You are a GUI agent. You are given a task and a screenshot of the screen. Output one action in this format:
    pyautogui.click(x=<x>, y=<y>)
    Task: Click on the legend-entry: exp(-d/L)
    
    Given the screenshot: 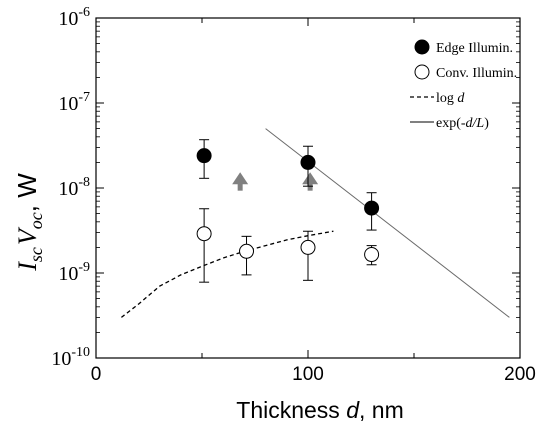 What is the action you would take?
    pyautogui.click(x=449, y=123)
    